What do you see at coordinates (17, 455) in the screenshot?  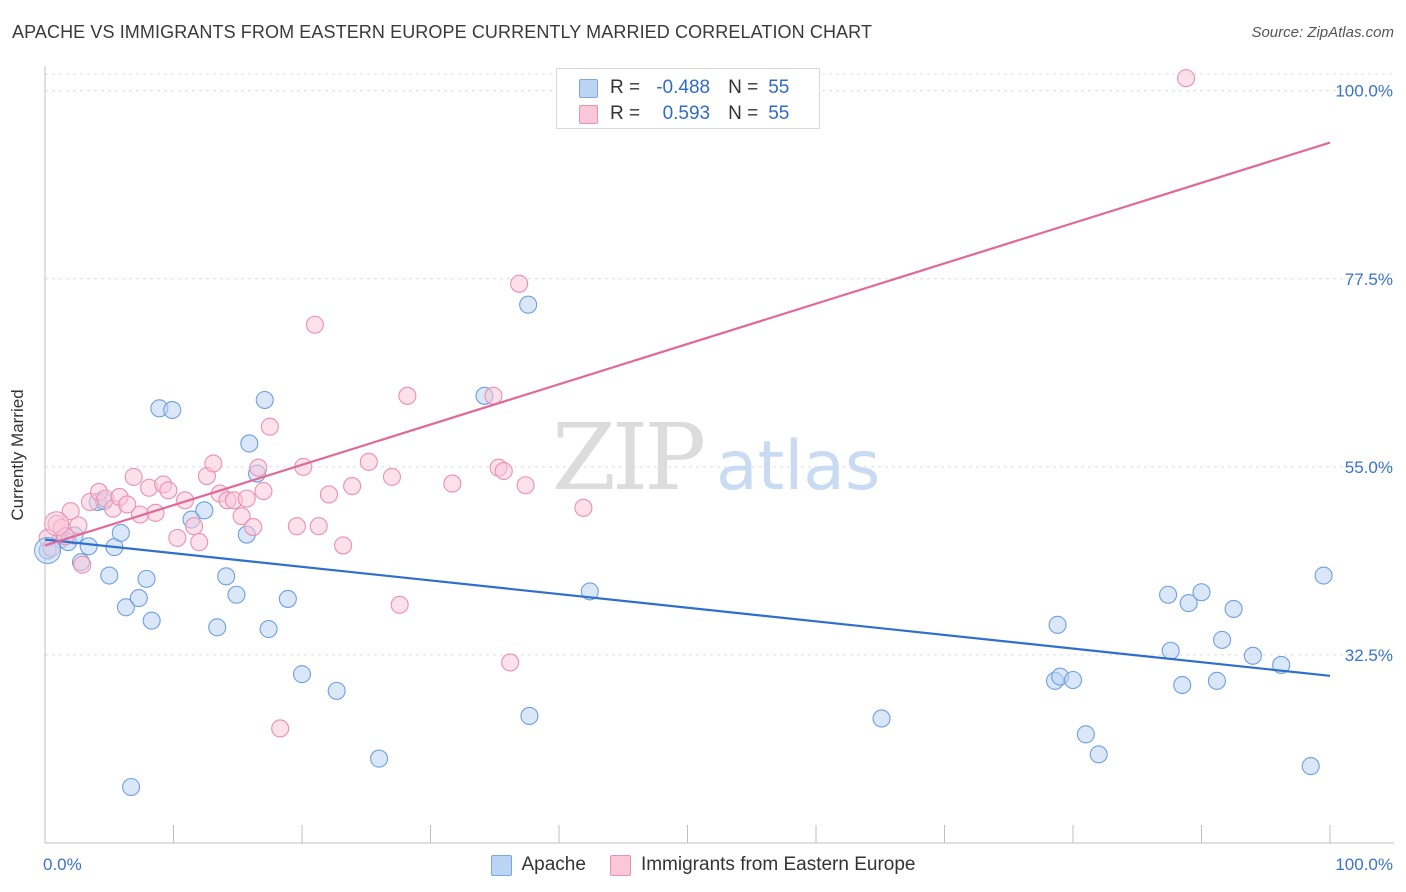 I see `y-axis-label: Currently Married` at bounding box center [17, 455].